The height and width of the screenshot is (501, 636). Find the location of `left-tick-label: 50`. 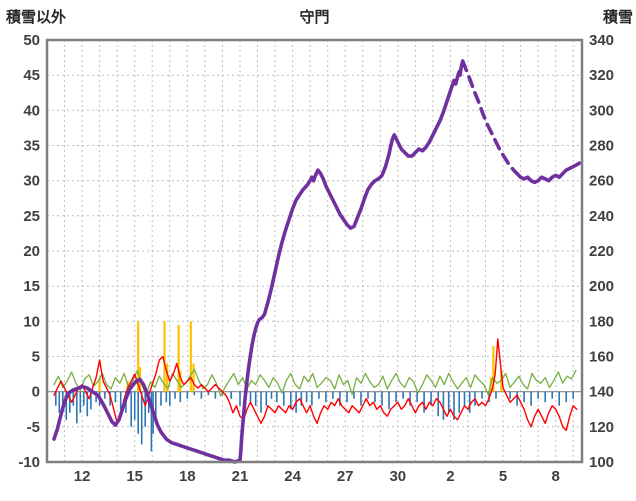

left-tick-label: 50 is located at coordinates (31, 40).